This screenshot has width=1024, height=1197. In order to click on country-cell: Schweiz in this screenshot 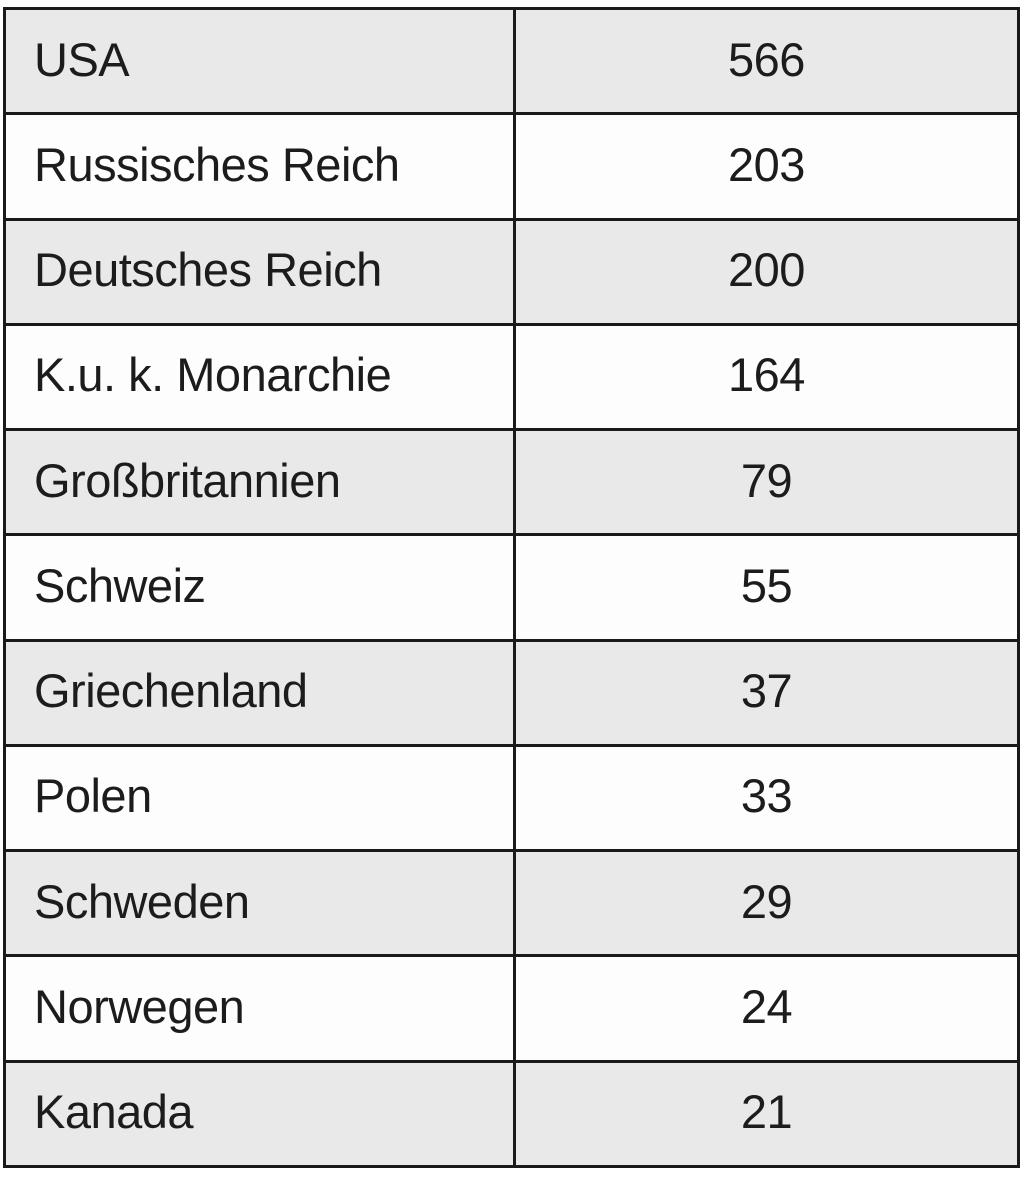, I will do `click(259, 587)`.